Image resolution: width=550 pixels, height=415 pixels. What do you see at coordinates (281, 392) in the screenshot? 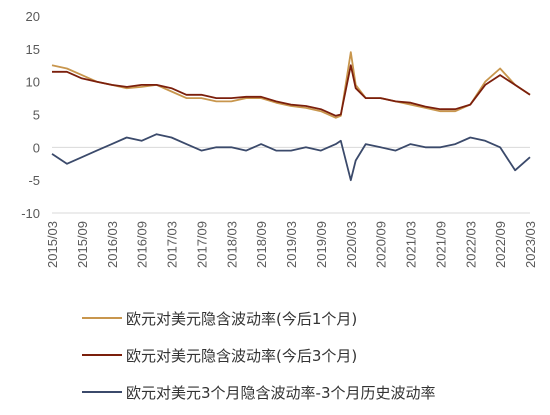
I see `legend-label-spread: 欧元对美元3个月隐含波动率-3个月历史波动率` at bounding box center [281, 392].